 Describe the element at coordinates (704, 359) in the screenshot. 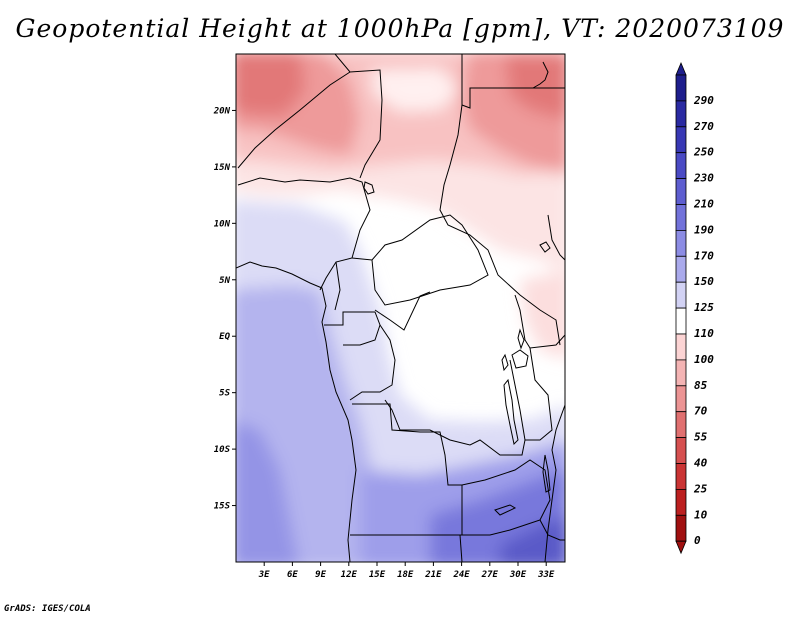

I see `colorbar-label: 100` at that location.